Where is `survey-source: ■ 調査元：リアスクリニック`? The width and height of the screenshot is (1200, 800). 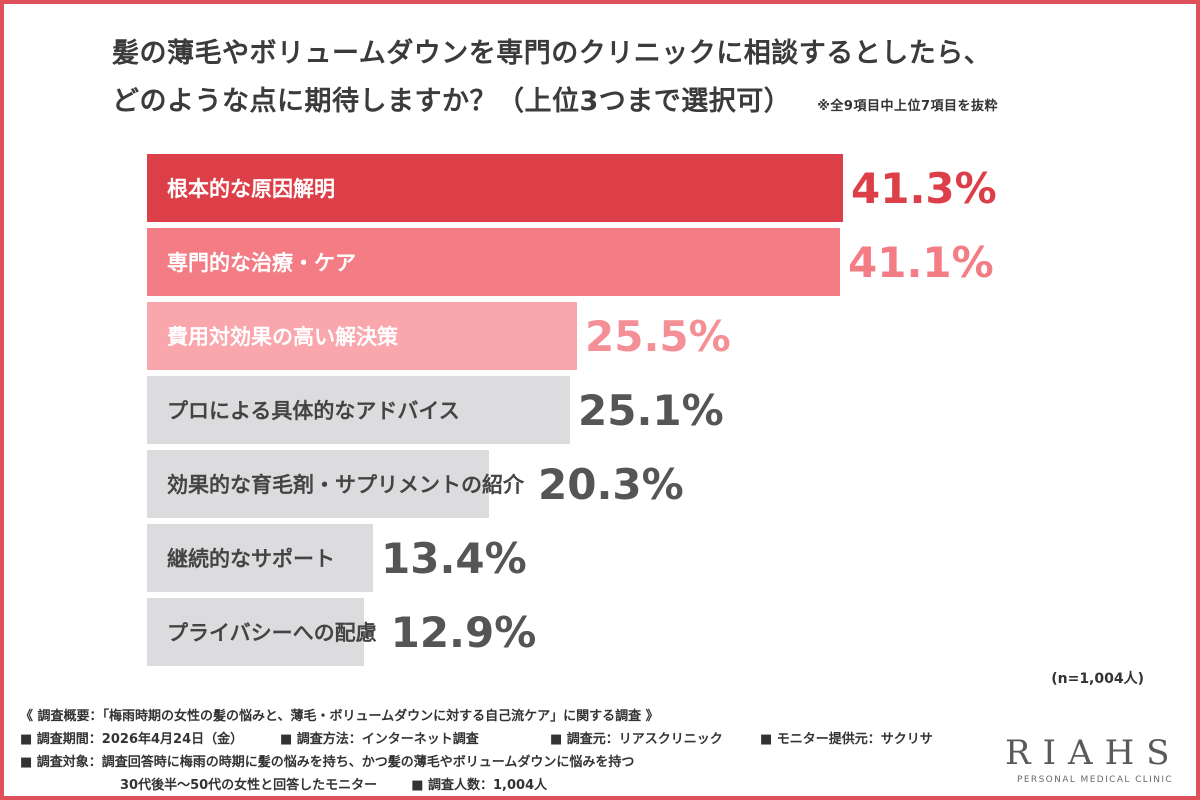
survey-source: ■ 調査元：リアスクリニック is located at coordinates (636, 739).